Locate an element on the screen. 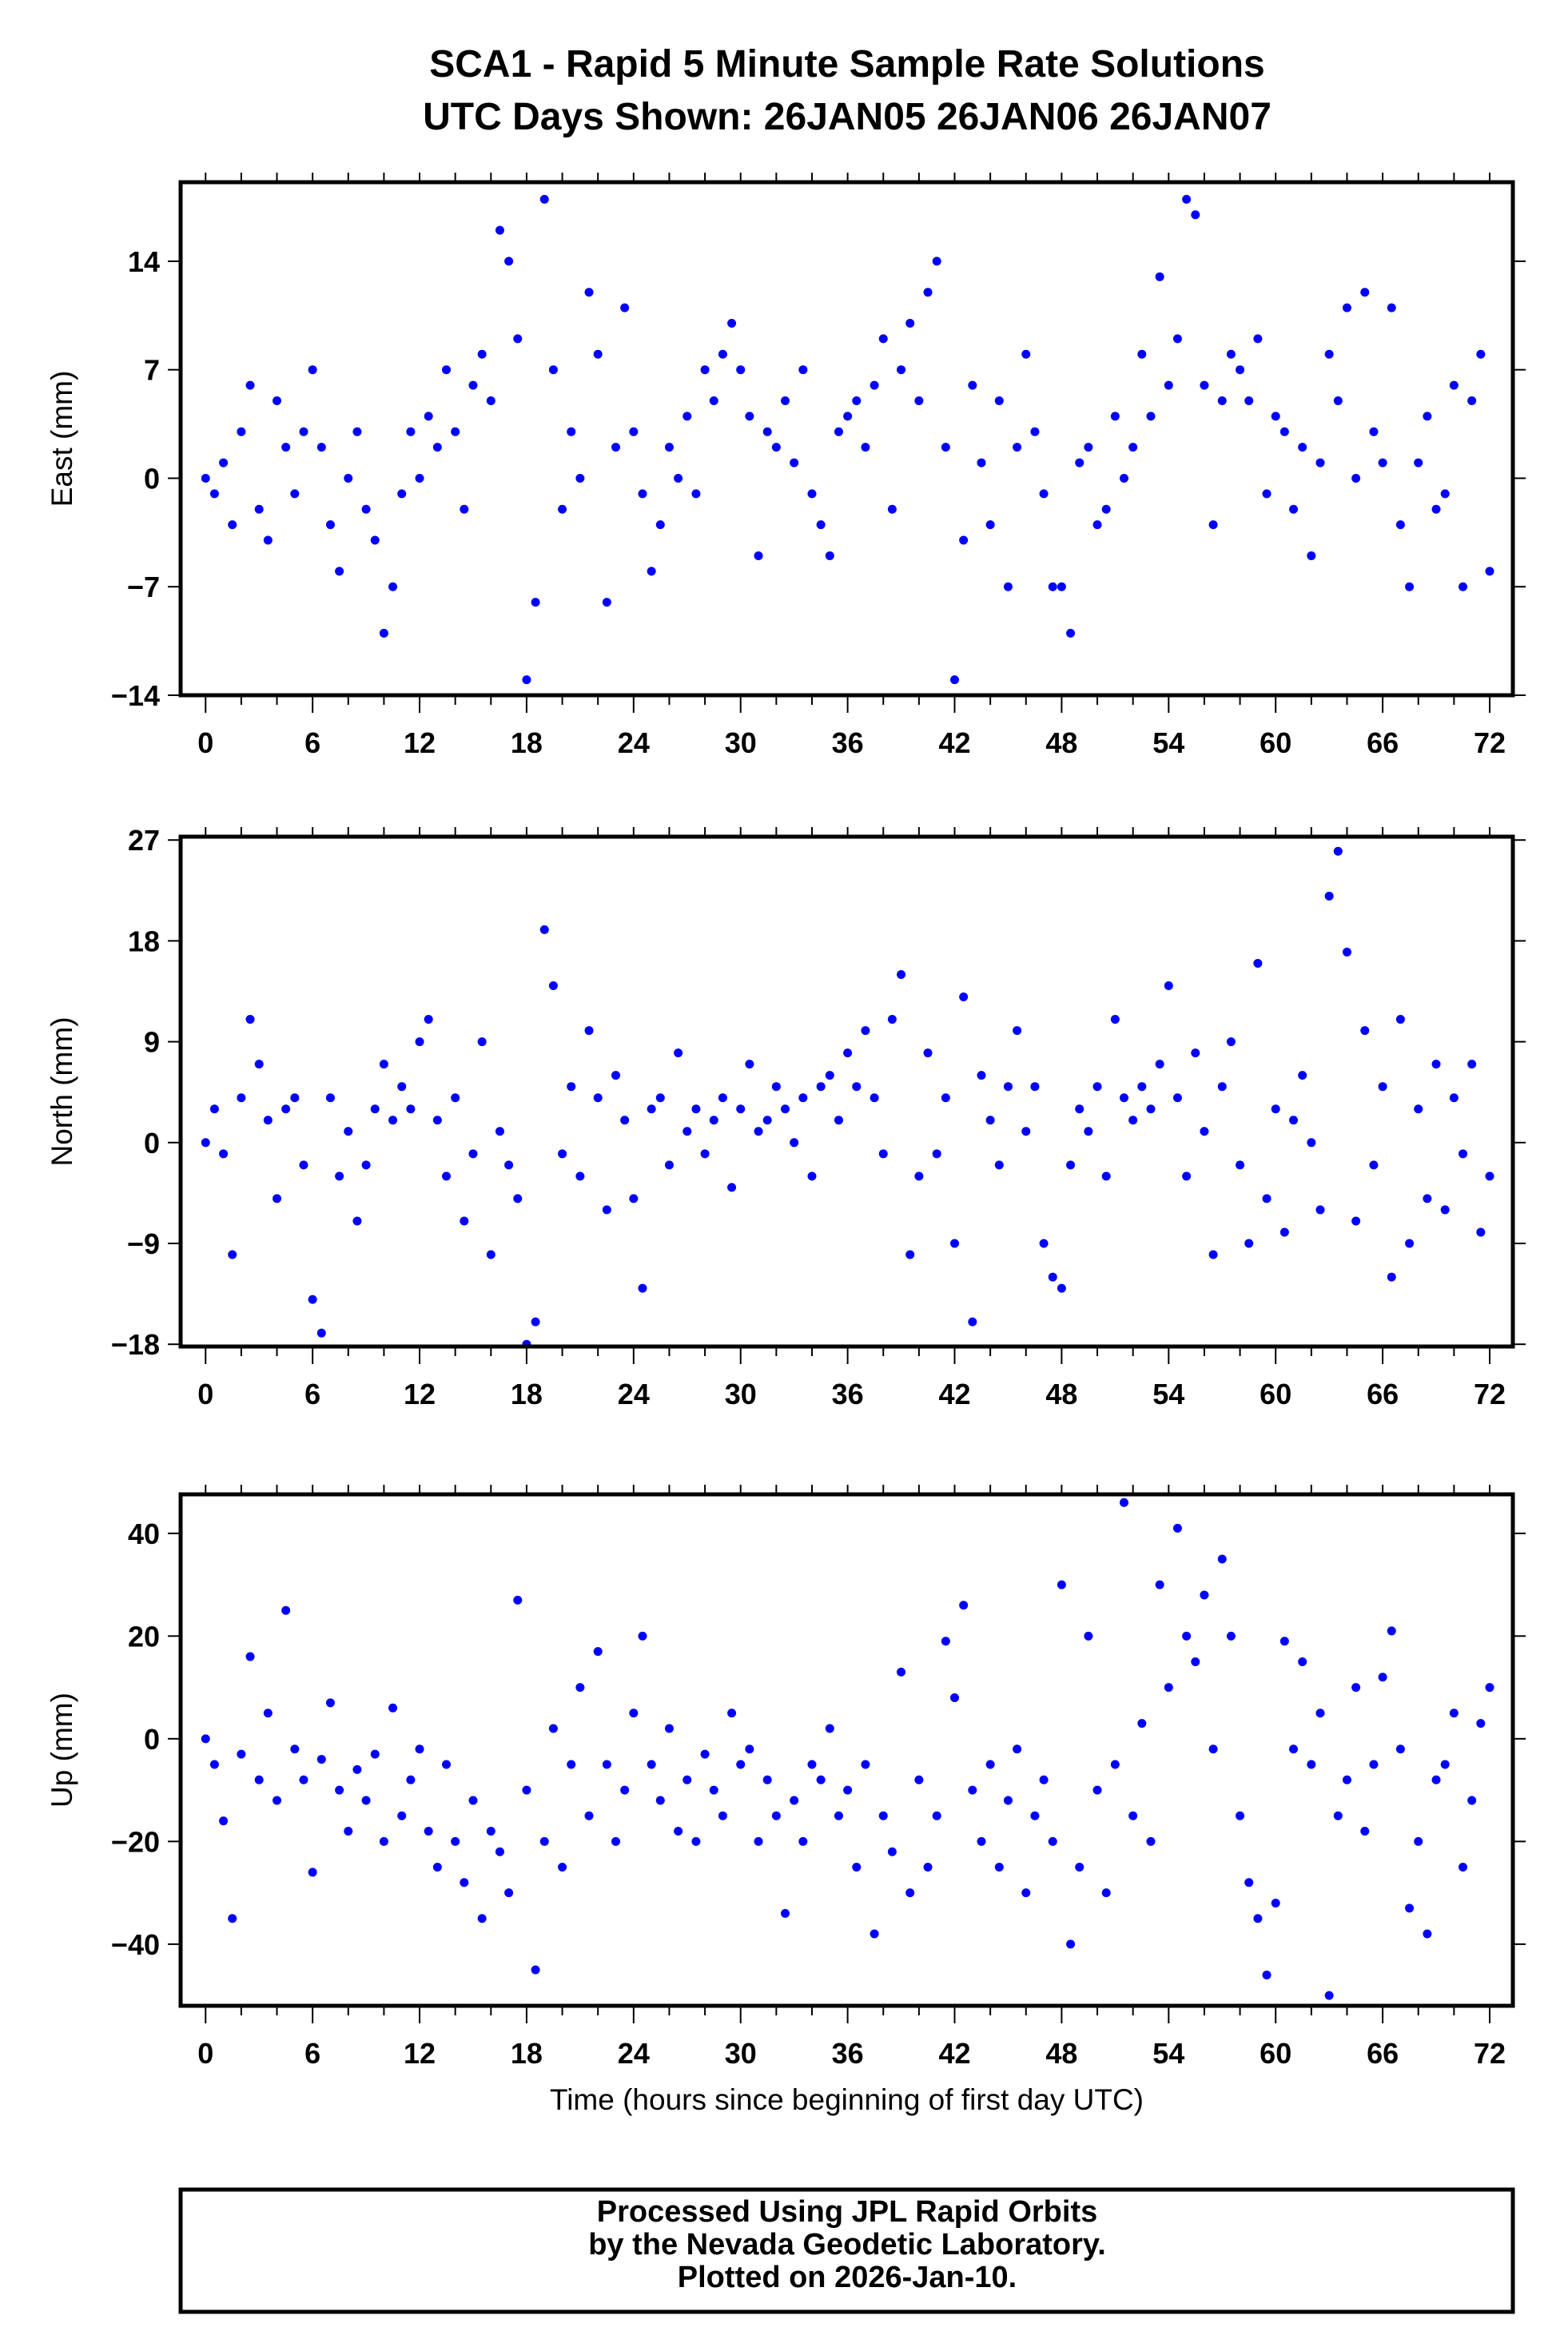 This screenshot has height=2351, width=1568. x-tick-label: 36 is located at coordinates (848, 742).